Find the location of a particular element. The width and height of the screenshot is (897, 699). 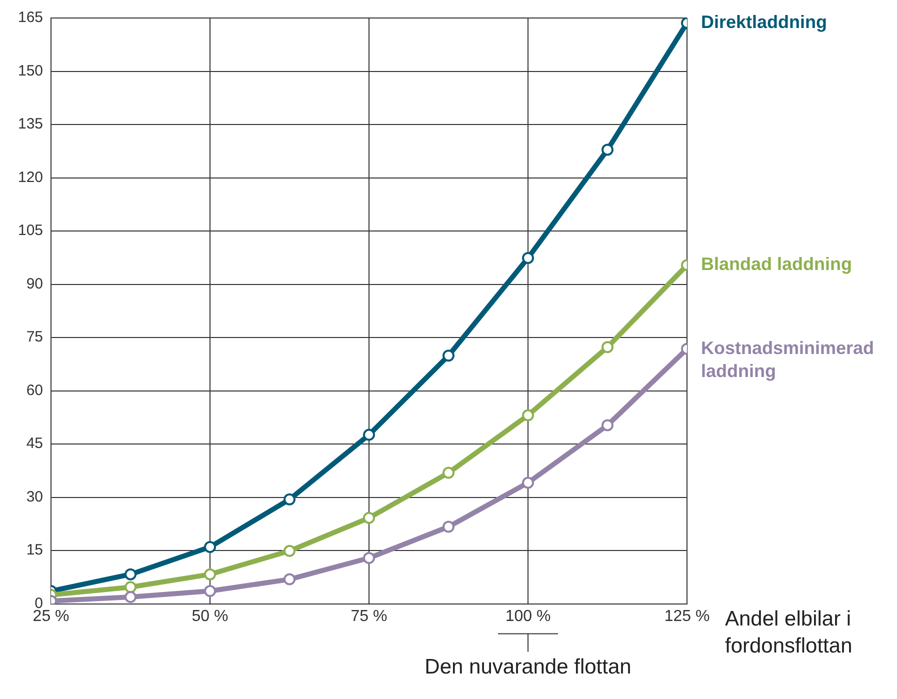

x-tick-label: 125 % is located at coordinates (687, 616).